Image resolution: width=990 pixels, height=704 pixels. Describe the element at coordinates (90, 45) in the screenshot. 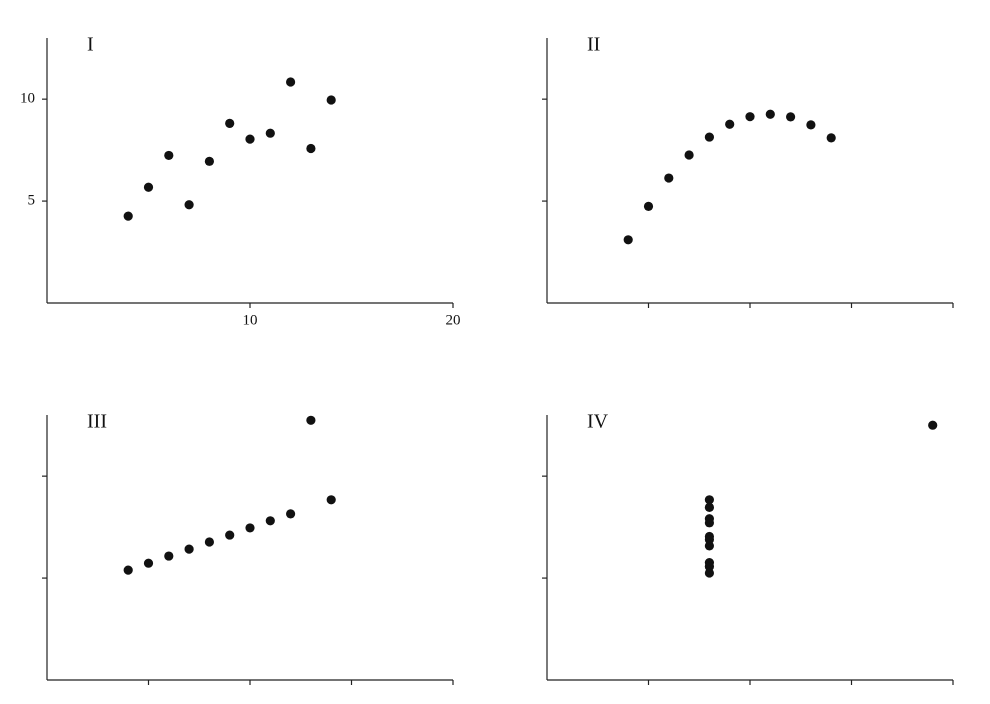

I see `panel-title: I` at that location.